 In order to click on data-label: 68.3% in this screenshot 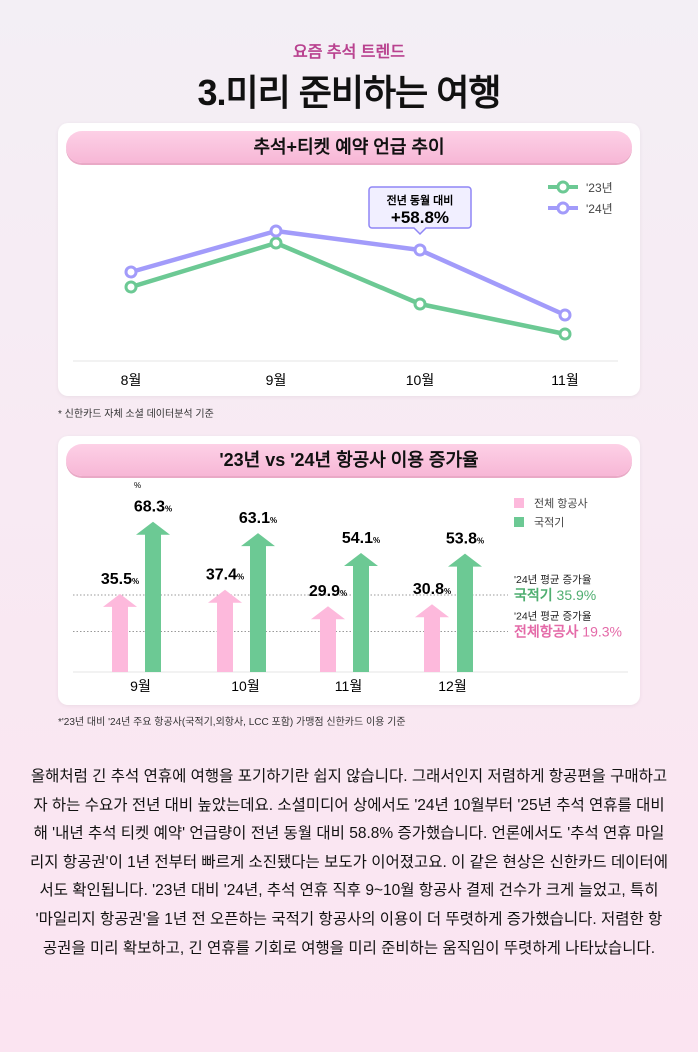, I will do `click(153, 507)`.